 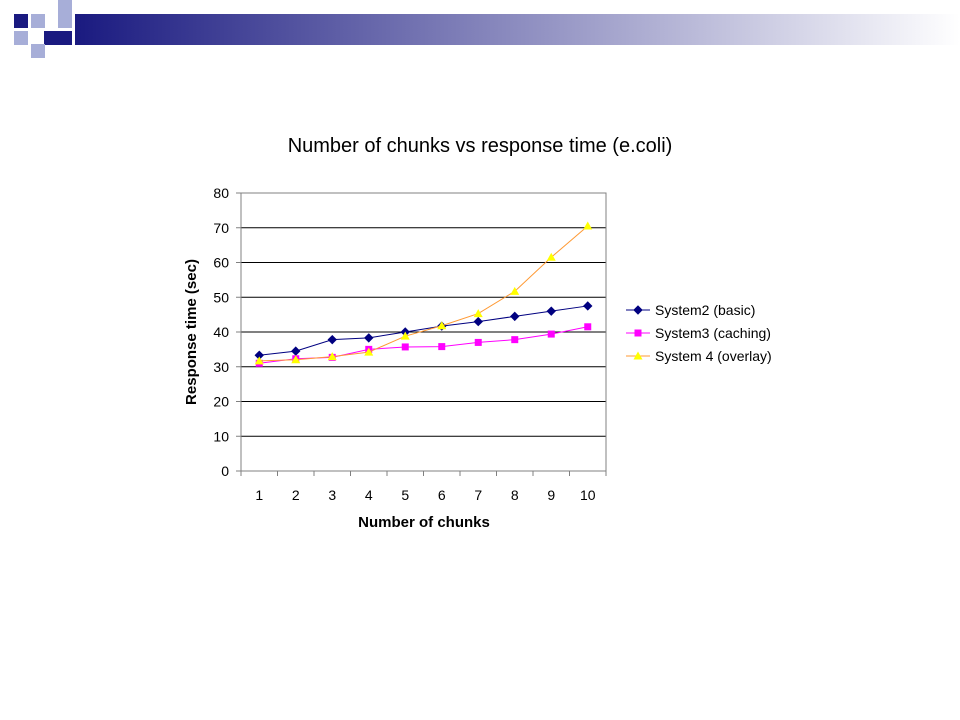 What do you see at coordinates (259, 495) in the screenshot?
I see `x-tick-label: 1` at bounding box center [259, 495].